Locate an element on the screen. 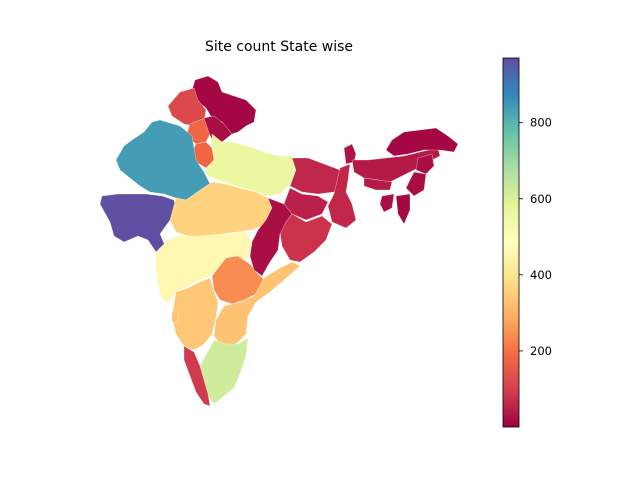 This screenshot has width=640, height=480. chart-title: Site count State wise is located at coordinates (279, 47).